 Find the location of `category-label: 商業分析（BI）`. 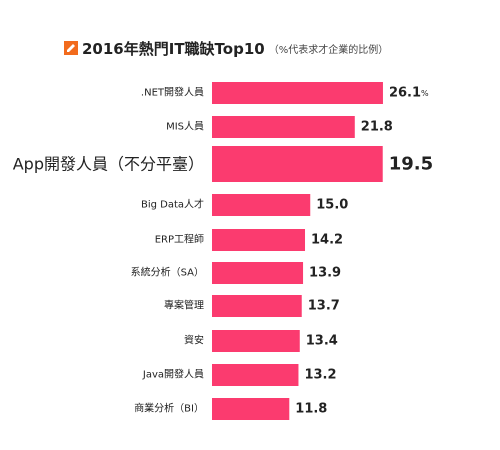

category-label: 商業分析（BI） is located at coordinates (169, 408).